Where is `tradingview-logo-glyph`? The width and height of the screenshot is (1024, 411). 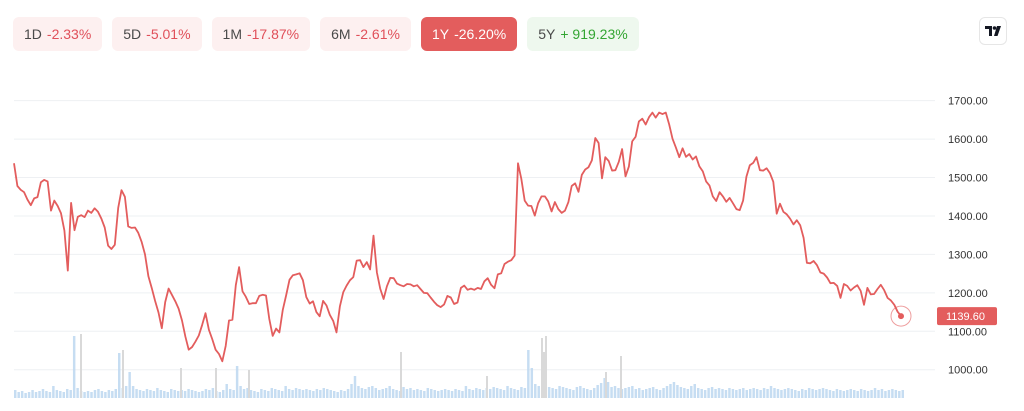
tradingview-logo-glyph is located at coordinates (993, 31).